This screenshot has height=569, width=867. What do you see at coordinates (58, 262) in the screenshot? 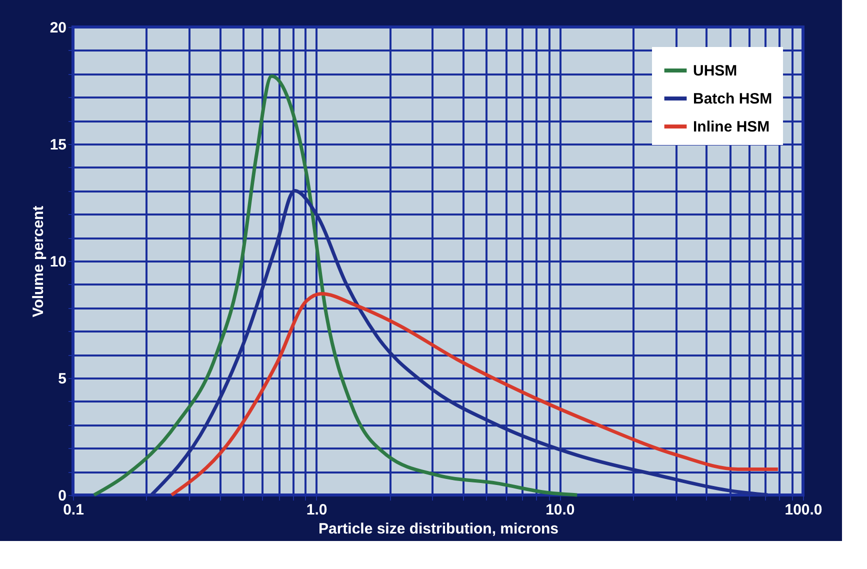
I see `y-tick-label: 10` at bounding box center [58, 262].